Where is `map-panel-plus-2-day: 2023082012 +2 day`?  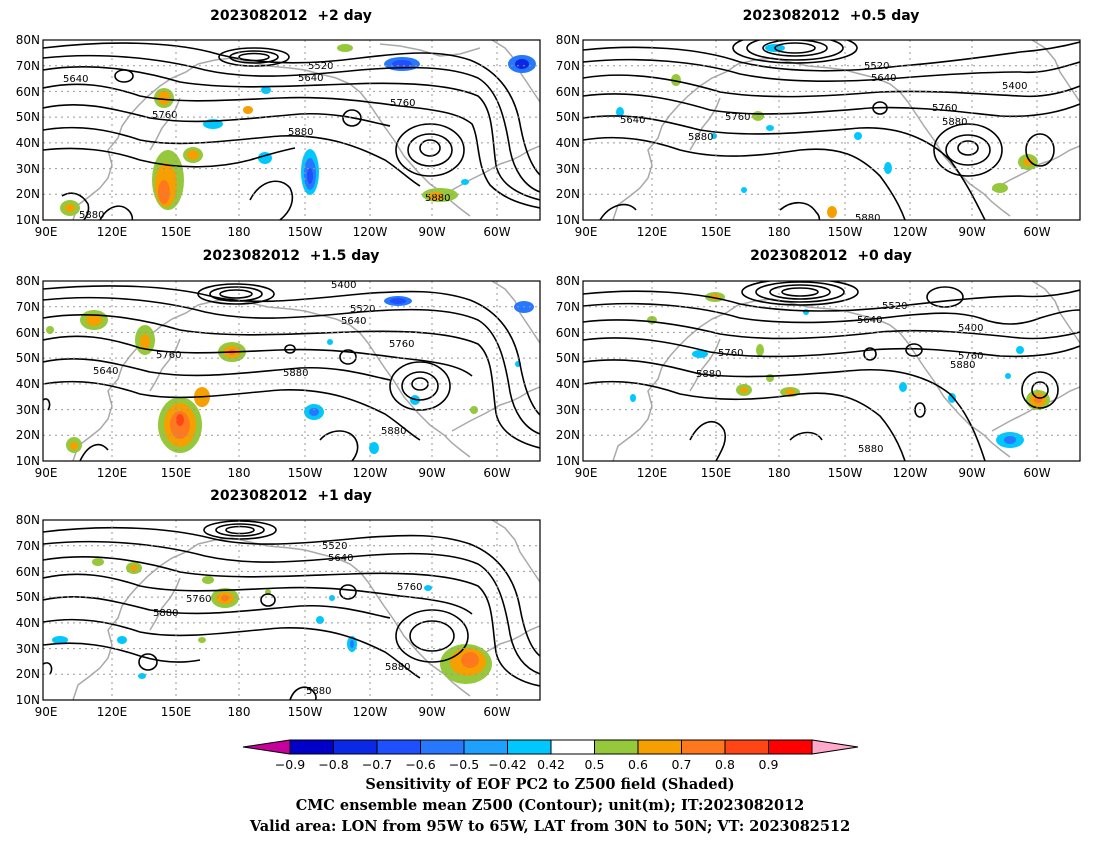 map-panel-plus-2-day: 2023082012 +2 day is located at coordinates (278, 123).